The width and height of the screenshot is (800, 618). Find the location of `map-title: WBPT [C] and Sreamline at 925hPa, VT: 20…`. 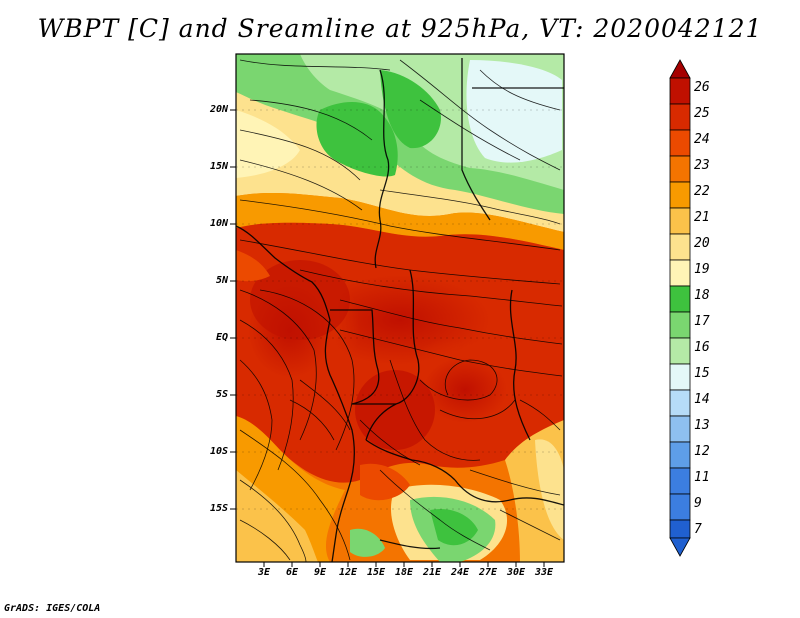

map-title: WBPT [C] and Sreamline at 925hPa, VT: 20… is located at coordinates (400, 28).